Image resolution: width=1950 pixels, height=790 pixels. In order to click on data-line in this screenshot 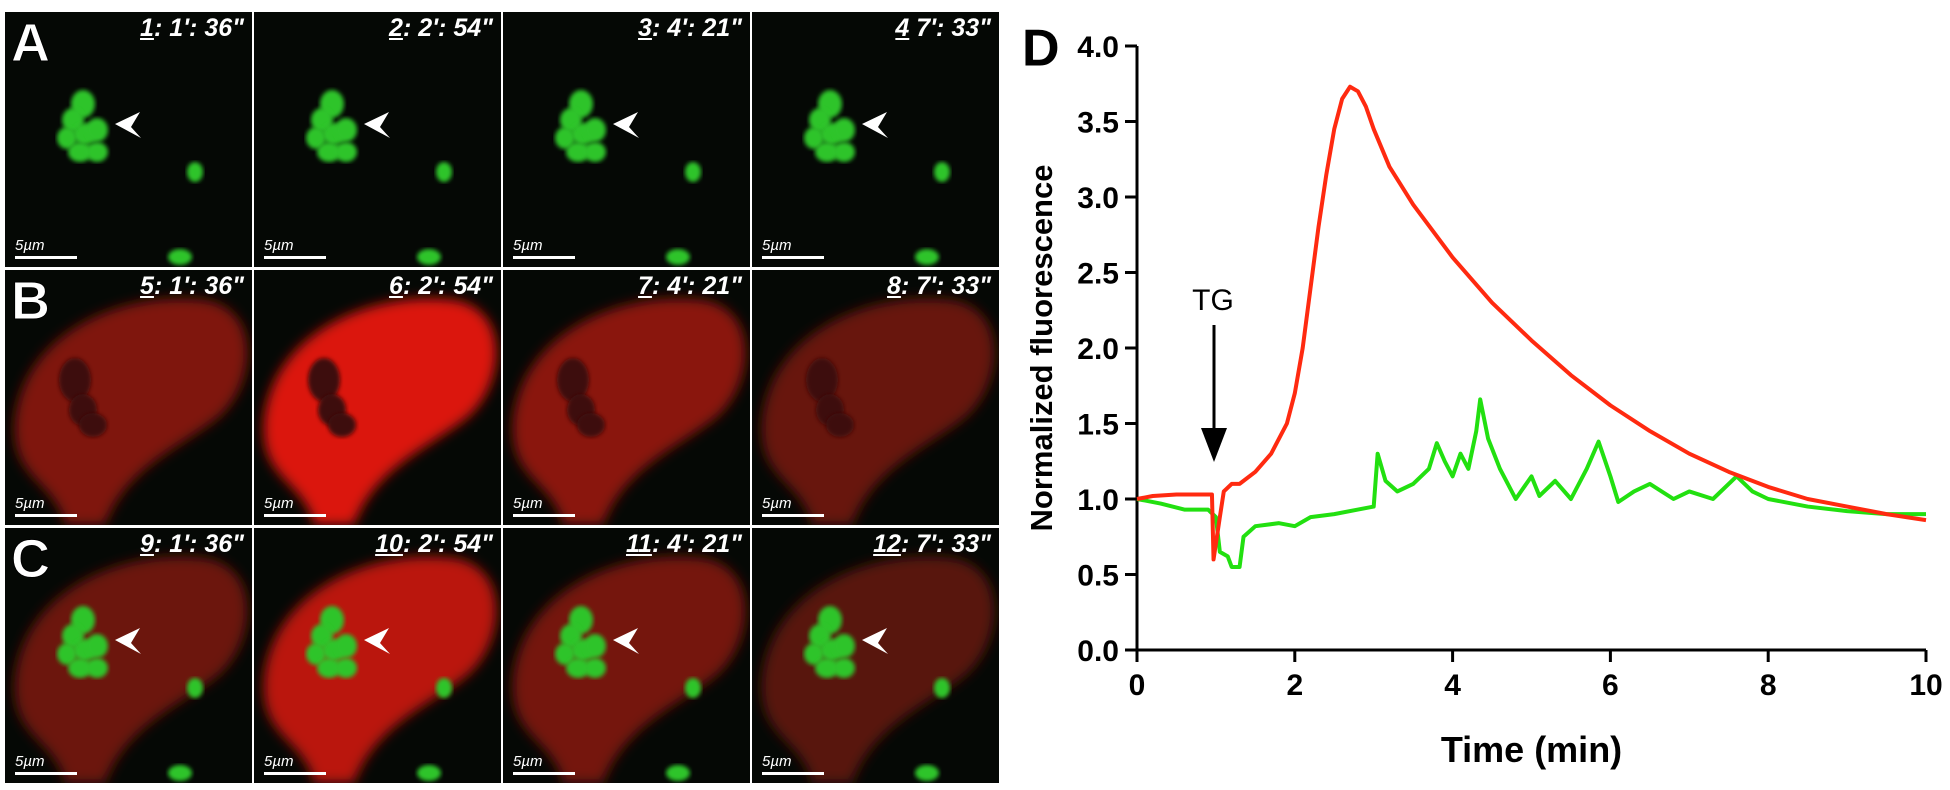, I will do `click(1531, 483)`.